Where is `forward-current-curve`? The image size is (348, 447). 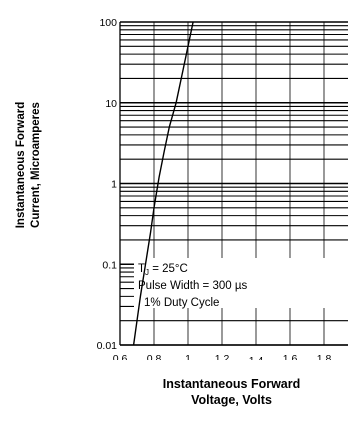 forward-current-curve is located at coordinates (163, 183).